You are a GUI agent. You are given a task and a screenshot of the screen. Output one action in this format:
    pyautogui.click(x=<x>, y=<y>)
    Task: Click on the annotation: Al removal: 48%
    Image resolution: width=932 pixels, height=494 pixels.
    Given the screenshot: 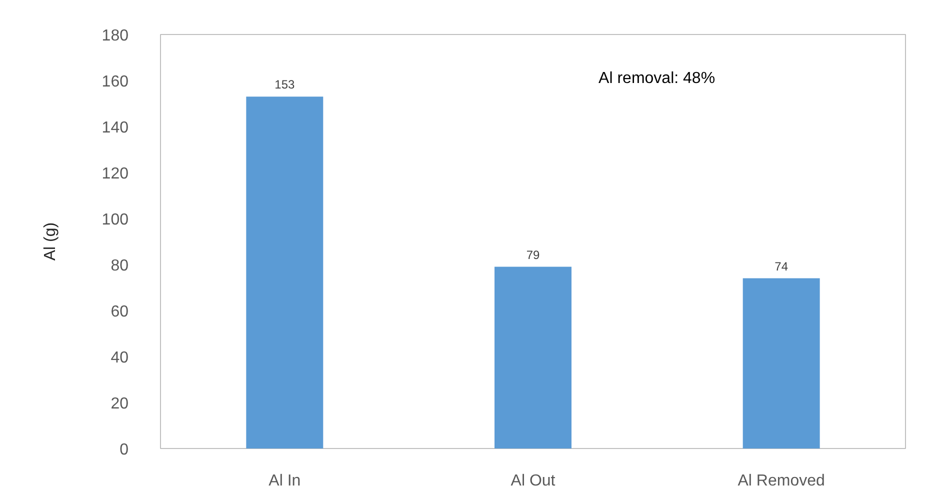 What is the action you would take?
    pyautogui.click(x=657, y=78)
    